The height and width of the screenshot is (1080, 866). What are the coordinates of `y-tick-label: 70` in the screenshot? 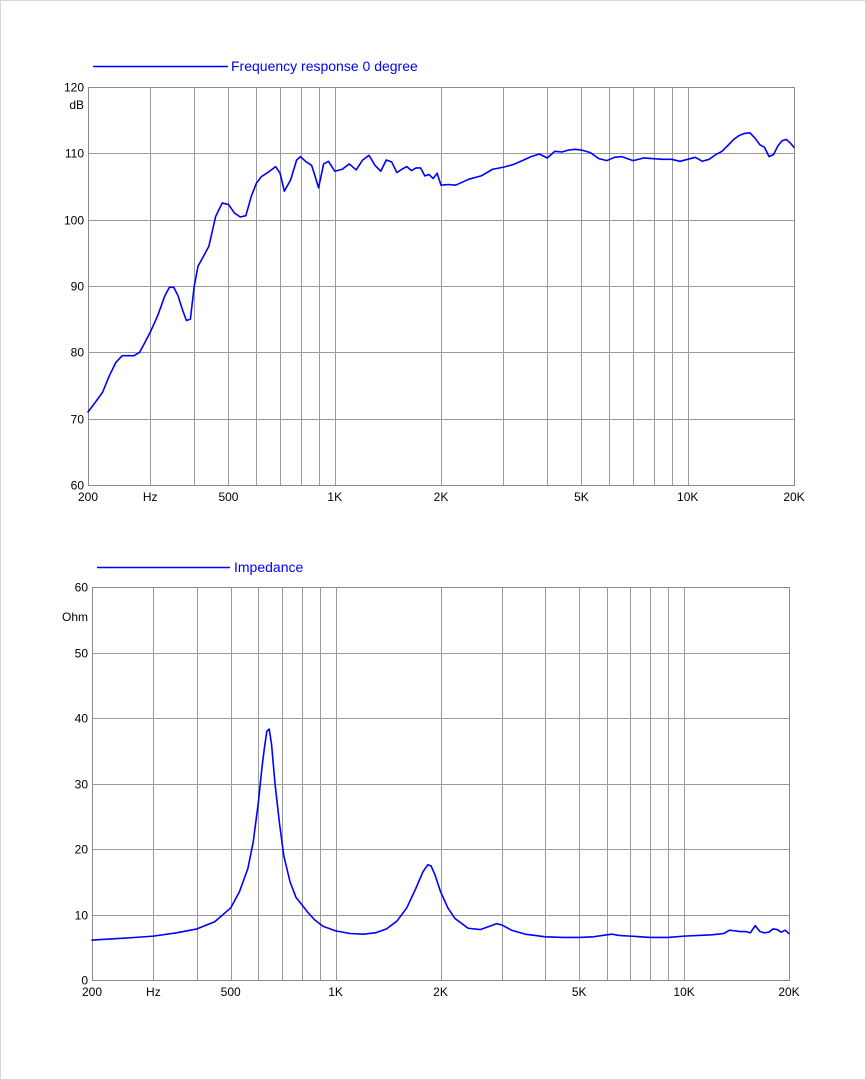 It's located at (78, 420).